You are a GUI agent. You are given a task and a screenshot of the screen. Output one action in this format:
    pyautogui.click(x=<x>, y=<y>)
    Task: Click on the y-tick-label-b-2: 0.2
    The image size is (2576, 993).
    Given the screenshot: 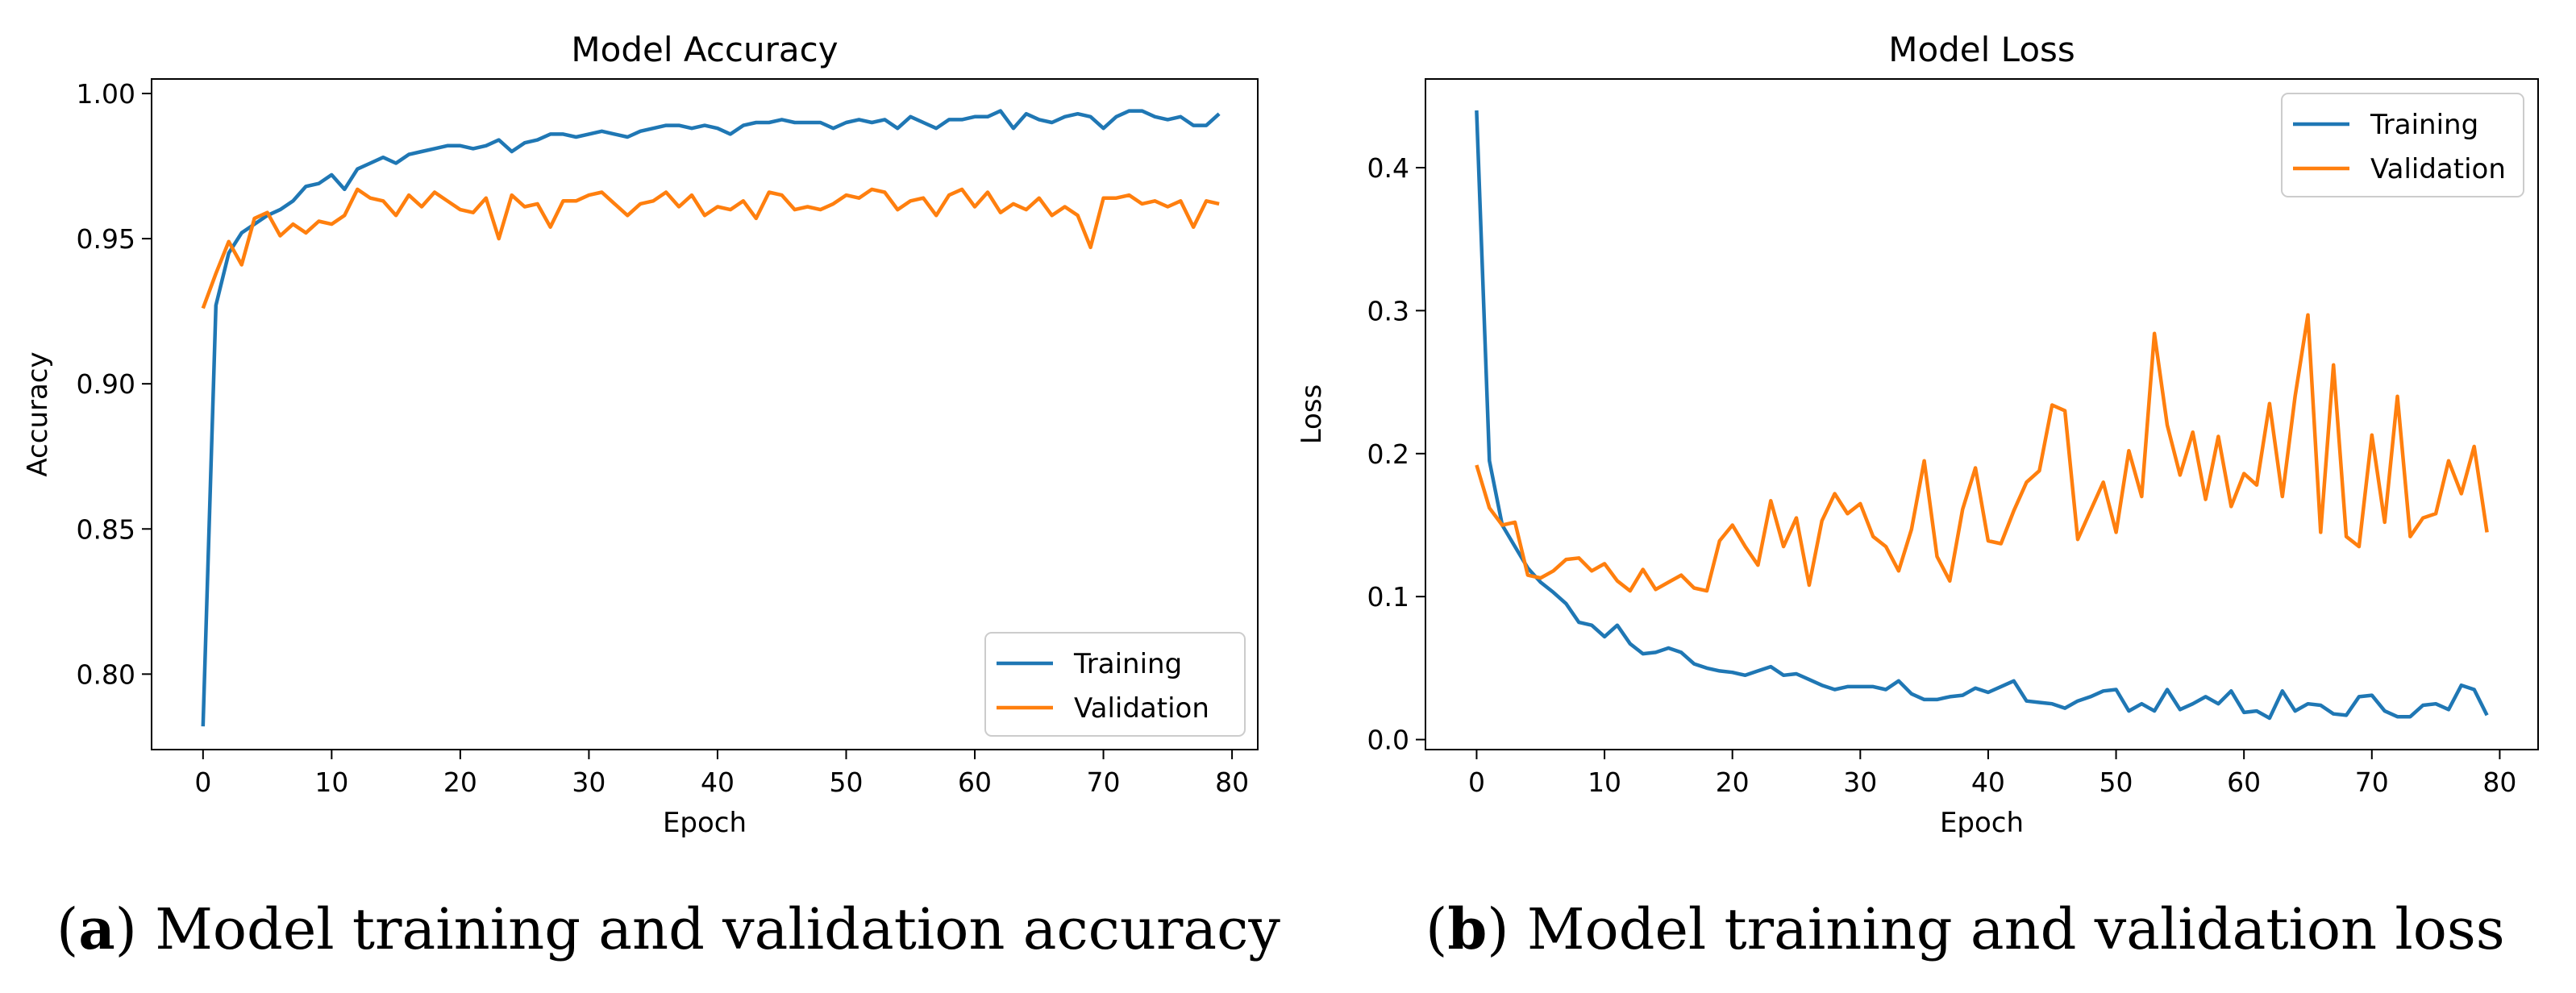 What is the action you would take?
    pyautogui.click(x=1388, y=454)
    